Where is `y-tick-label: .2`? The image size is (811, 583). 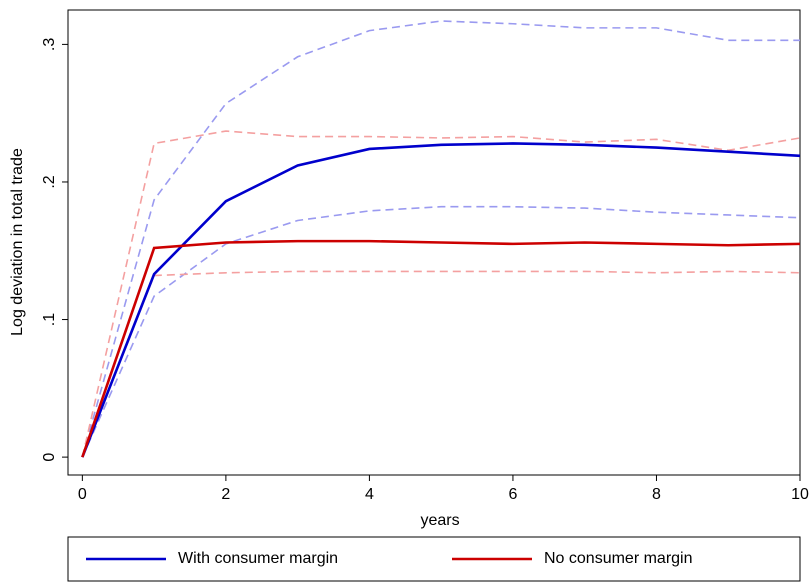
y-tick-label: .2 is located at coordinates (49, 181).